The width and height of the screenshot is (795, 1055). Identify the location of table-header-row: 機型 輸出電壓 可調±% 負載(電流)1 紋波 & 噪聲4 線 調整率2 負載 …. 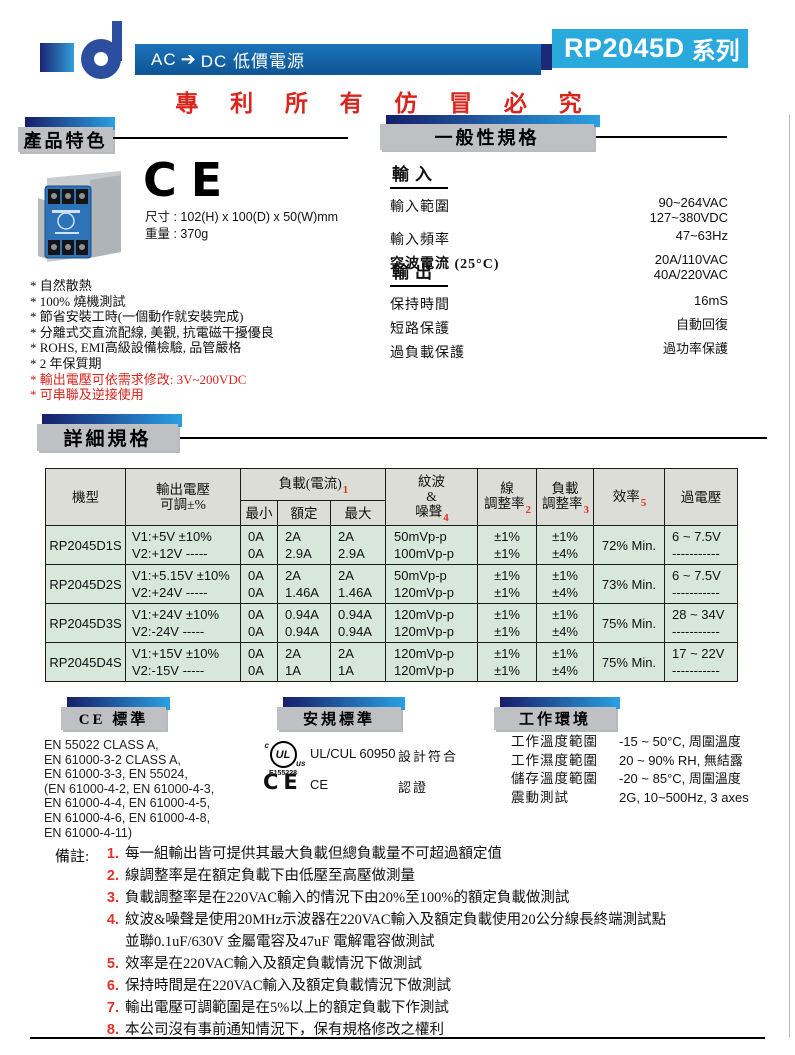
(392, 497).